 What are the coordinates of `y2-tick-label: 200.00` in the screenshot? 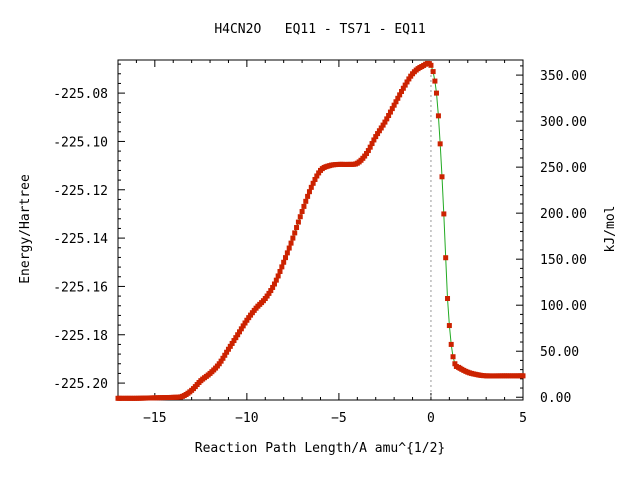 It's located at (563, 214).